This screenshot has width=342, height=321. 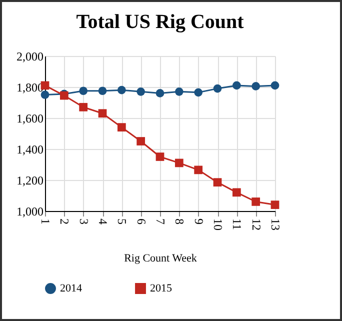 What do you see at coordinates (103, 221) in the screenshot?
I see `x-tick-label: 4` at bounding box center [103, 221].